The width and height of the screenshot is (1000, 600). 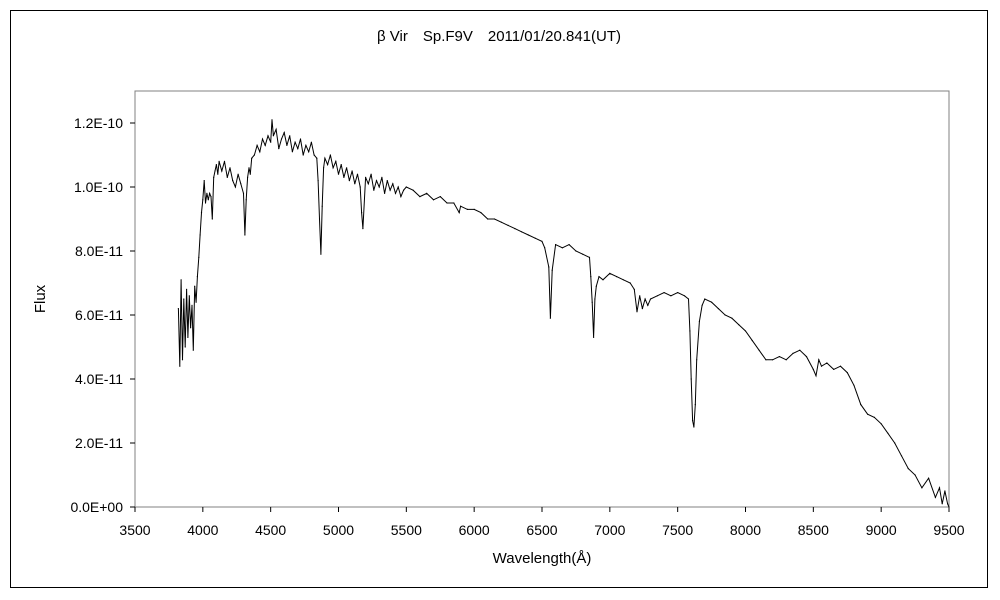 What do you see at coordinates (99, 443) in the screenshot?
I see `y-tick-label: 2.0E-11` at bounding box center [99, 443].